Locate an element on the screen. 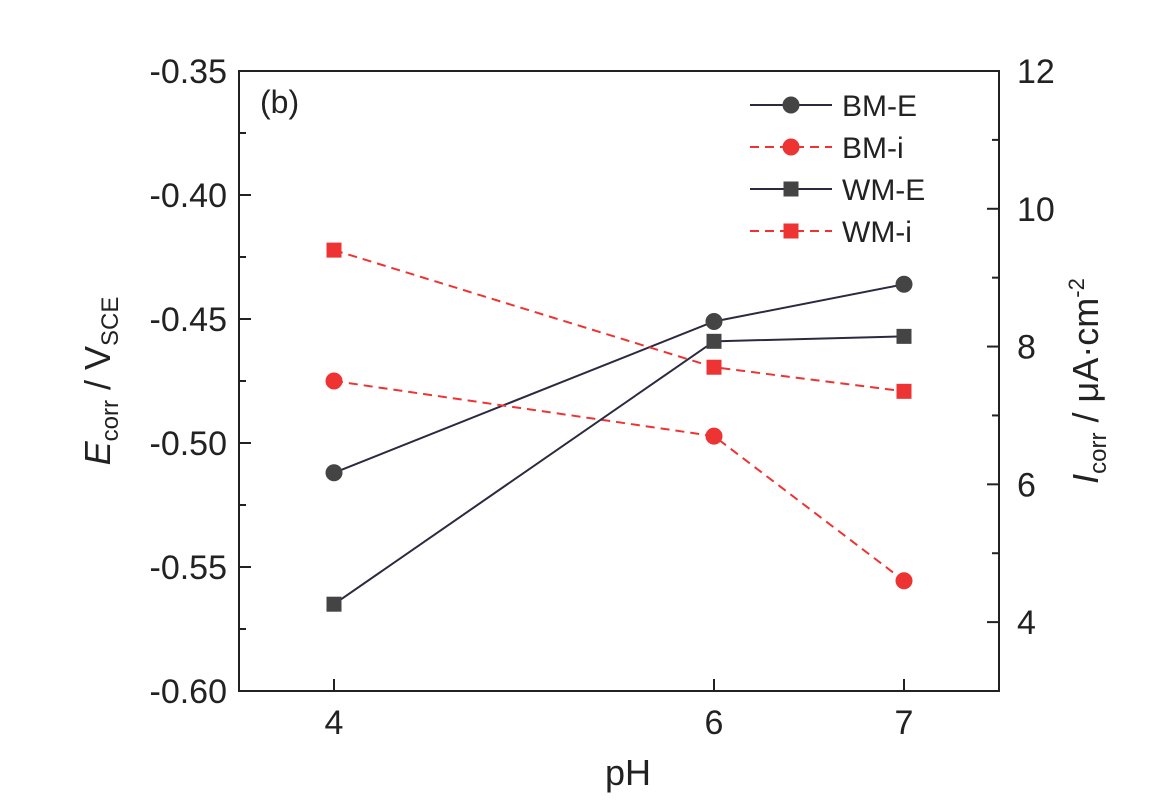 This screenshot has width=1158, height=806. series-line-bm-e is located at coordinates (619, 378).